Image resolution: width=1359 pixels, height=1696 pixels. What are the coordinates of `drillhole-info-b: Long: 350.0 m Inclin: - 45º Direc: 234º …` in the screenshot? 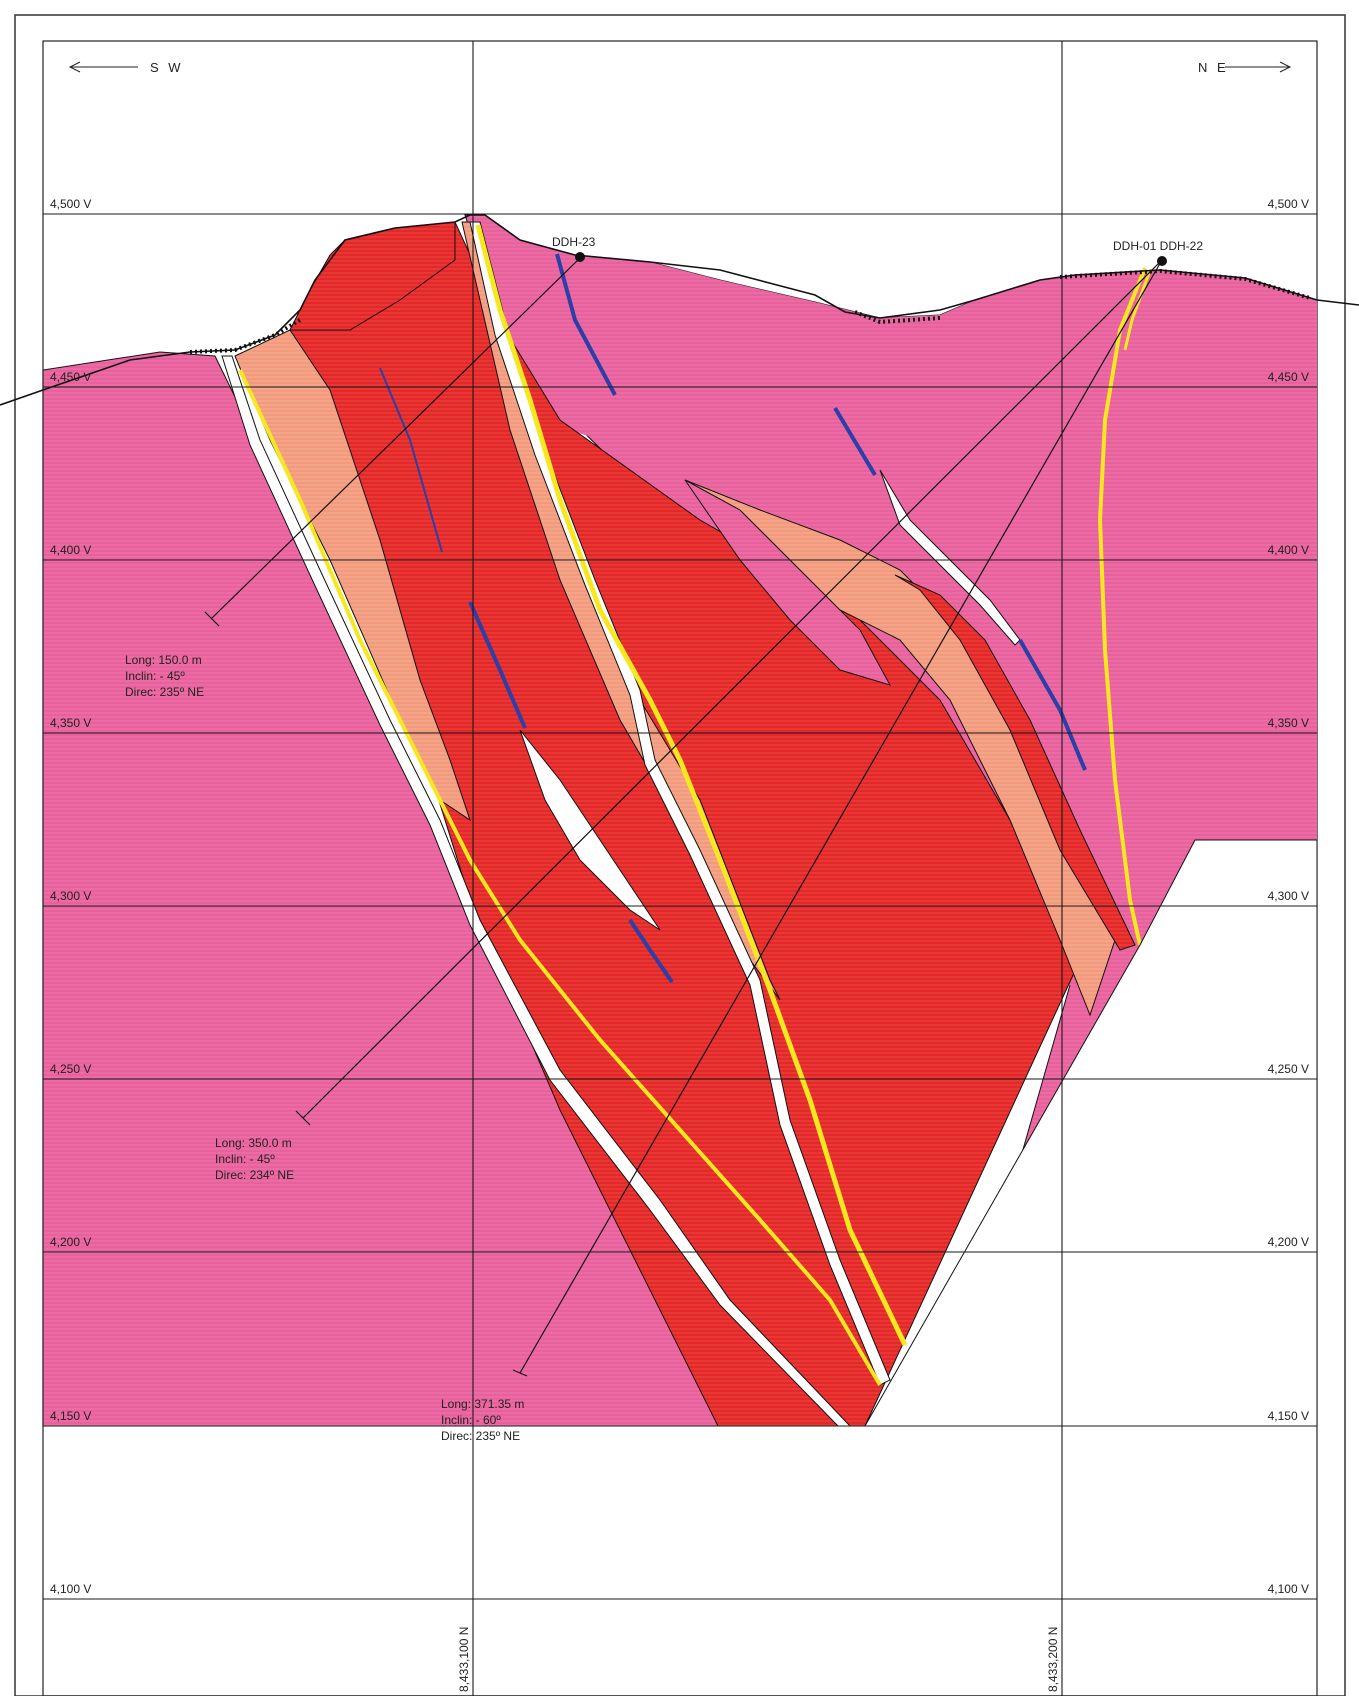 It's located at (254, 1159).